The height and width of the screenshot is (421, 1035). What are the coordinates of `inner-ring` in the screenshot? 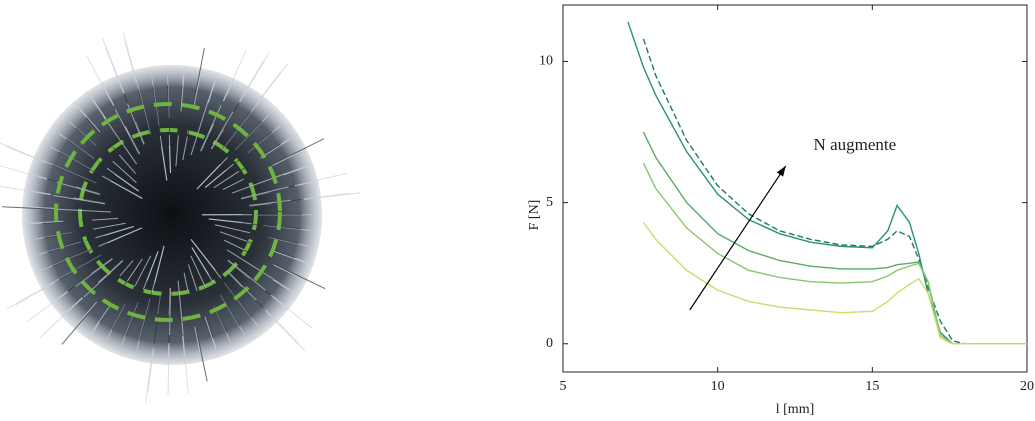 It's located at (168, 212).